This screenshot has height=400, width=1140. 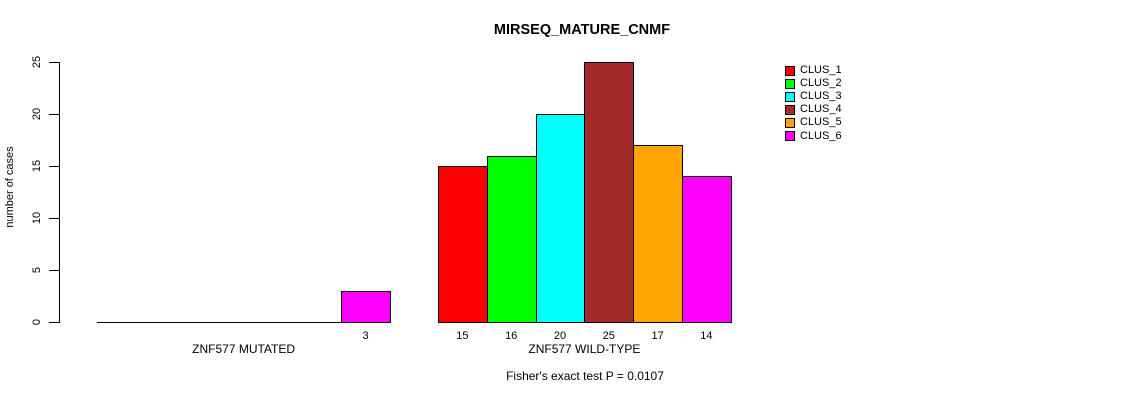 What do you see at coordinates (37, 166) in the screenshot?
I see `y-tick-label: 15` at bounding box center [37, 166].